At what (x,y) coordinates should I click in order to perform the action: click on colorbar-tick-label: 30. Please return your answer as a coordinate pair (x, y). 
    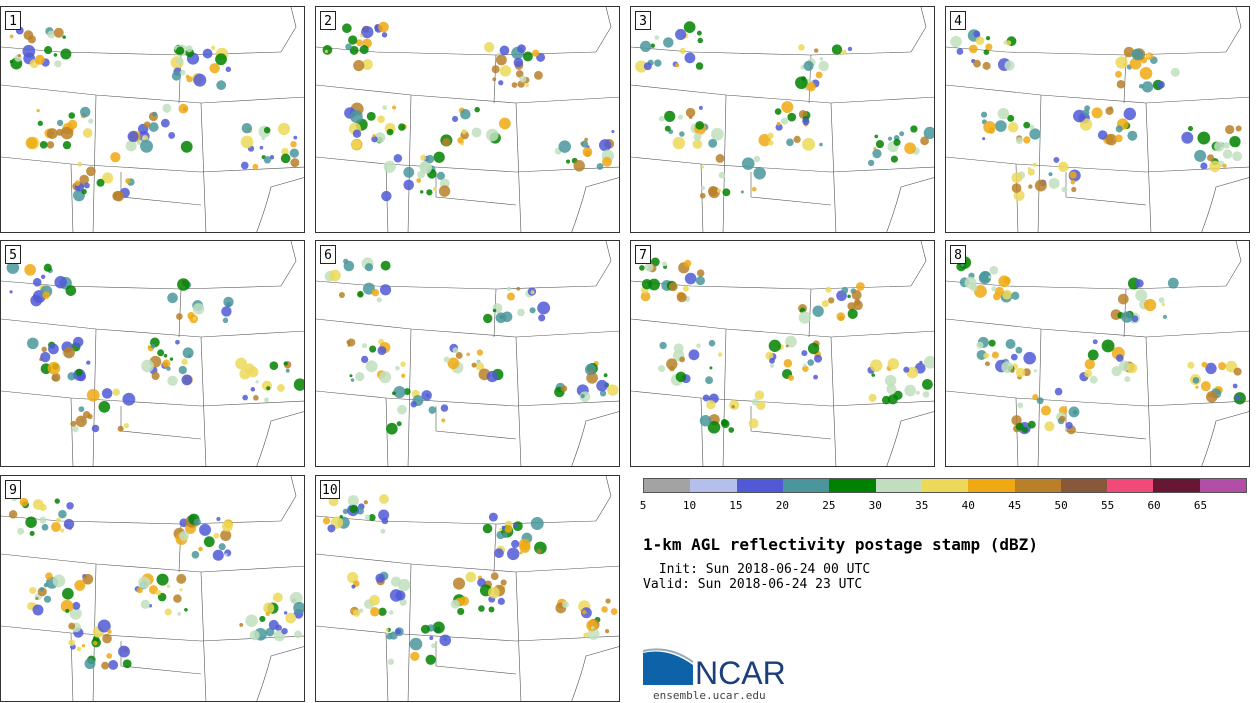
    Looking at the image, I should click on (875, 505).